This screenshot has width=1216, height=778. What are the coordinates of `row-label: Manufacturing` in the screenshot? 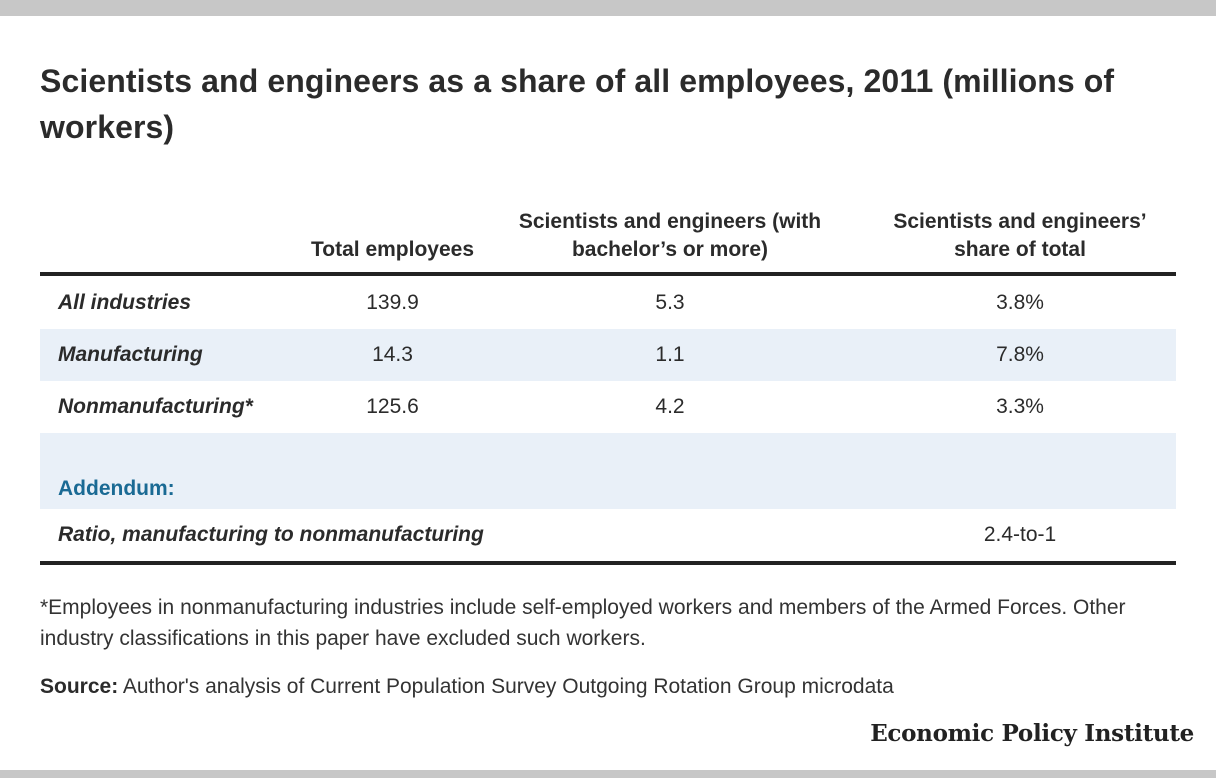 It's located at (130, 354).